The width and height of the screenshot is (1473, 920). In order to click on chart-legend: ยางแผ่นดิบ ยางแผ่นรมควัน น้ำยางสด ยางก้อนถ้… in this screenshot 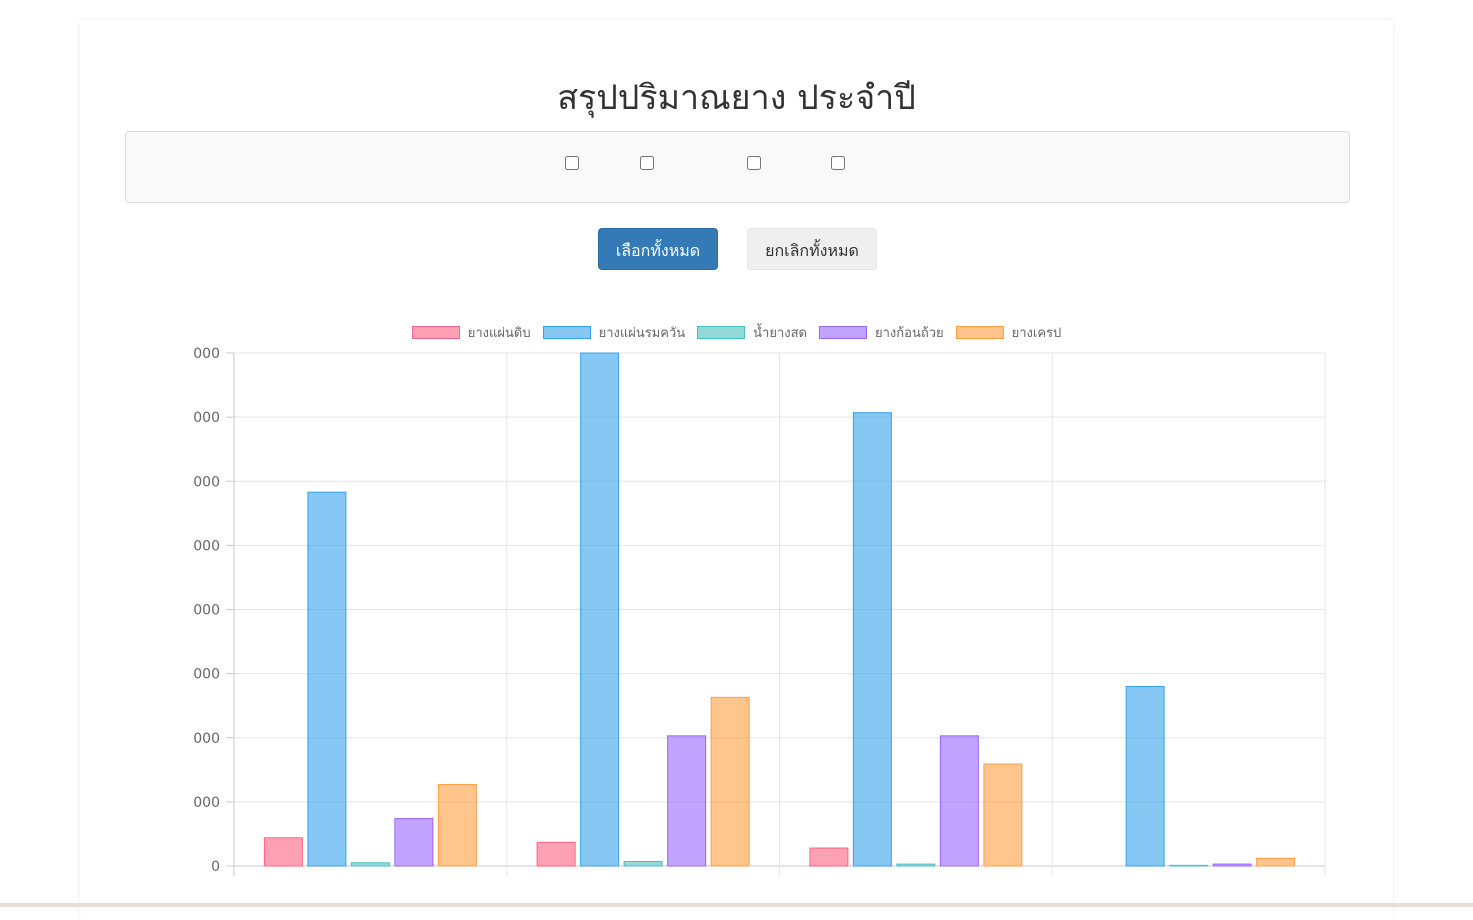, I will do `click(736, 332)`.